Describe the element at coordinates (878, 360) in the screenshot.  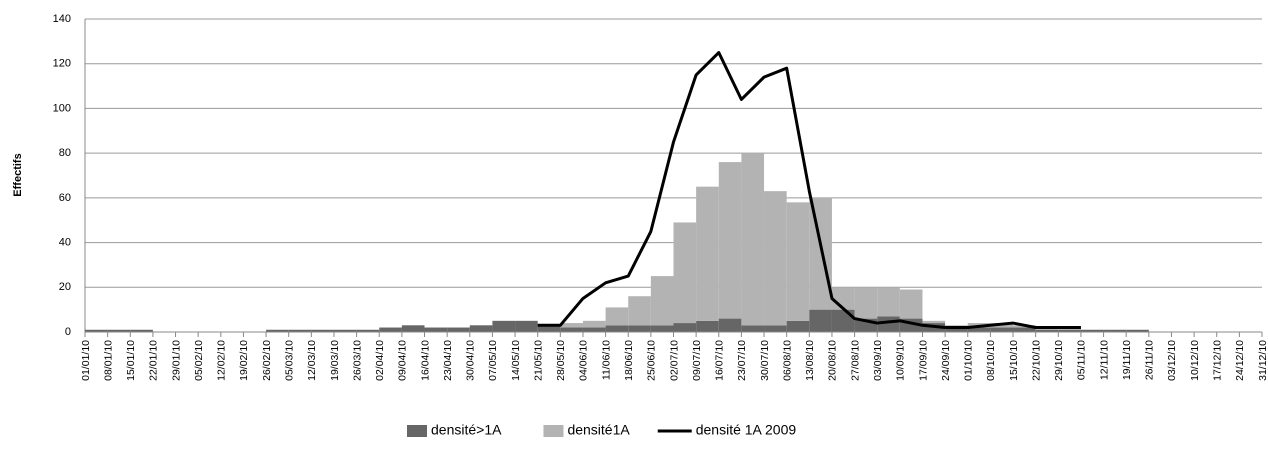
I see `x-tick-label: 03/09/10` at that location.